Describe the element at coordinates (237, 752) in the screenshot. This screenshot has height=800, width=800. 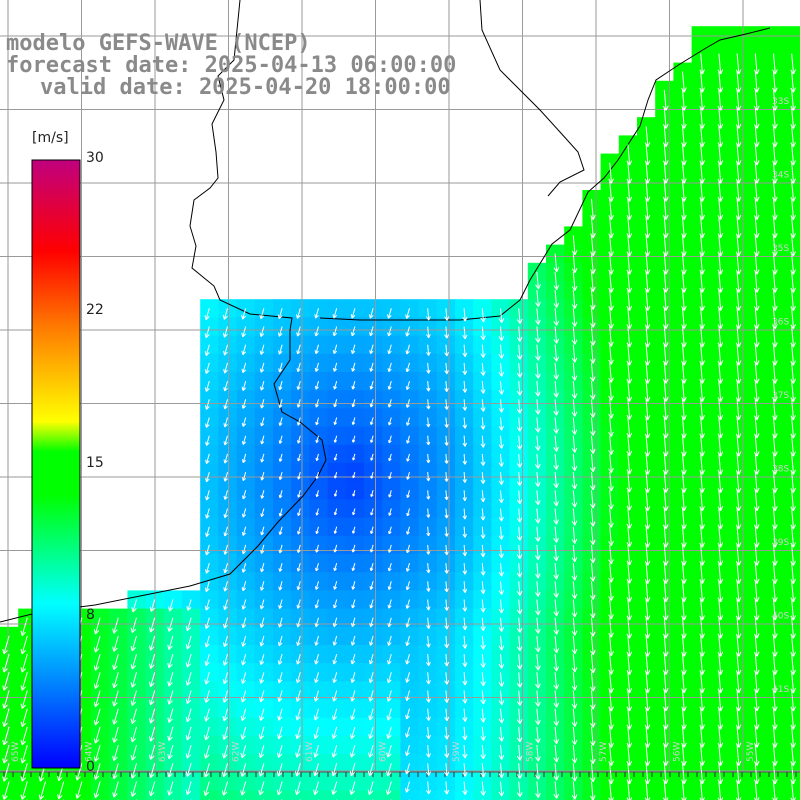
I see `longitude-label: 62W` at that location.